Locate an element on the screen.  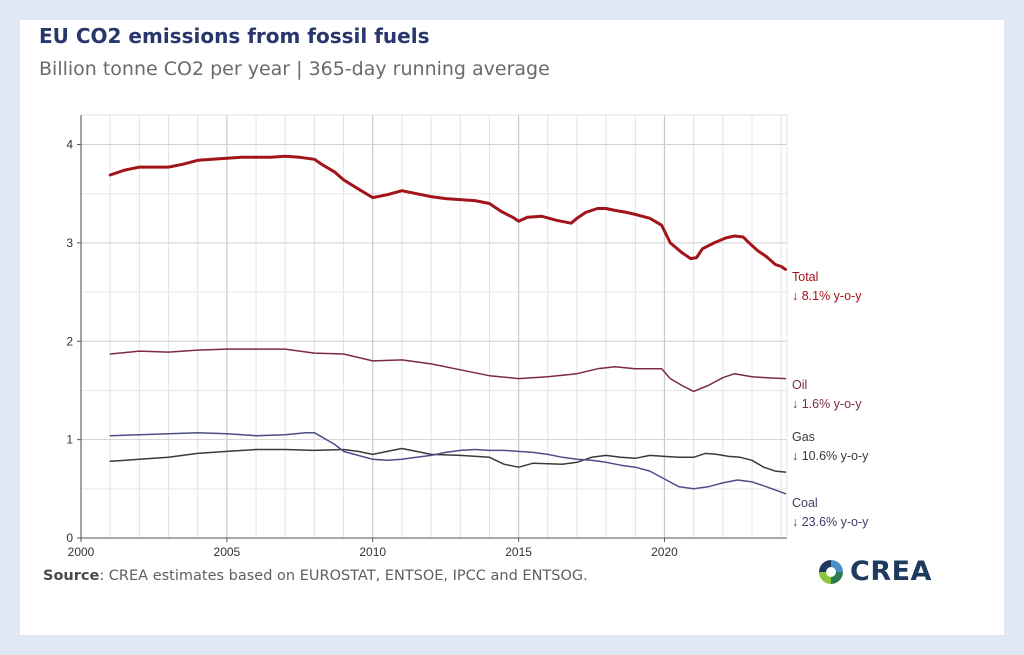
series-change-total: ↓ 8.1% y-o-y is located at coordinates (827, 296).